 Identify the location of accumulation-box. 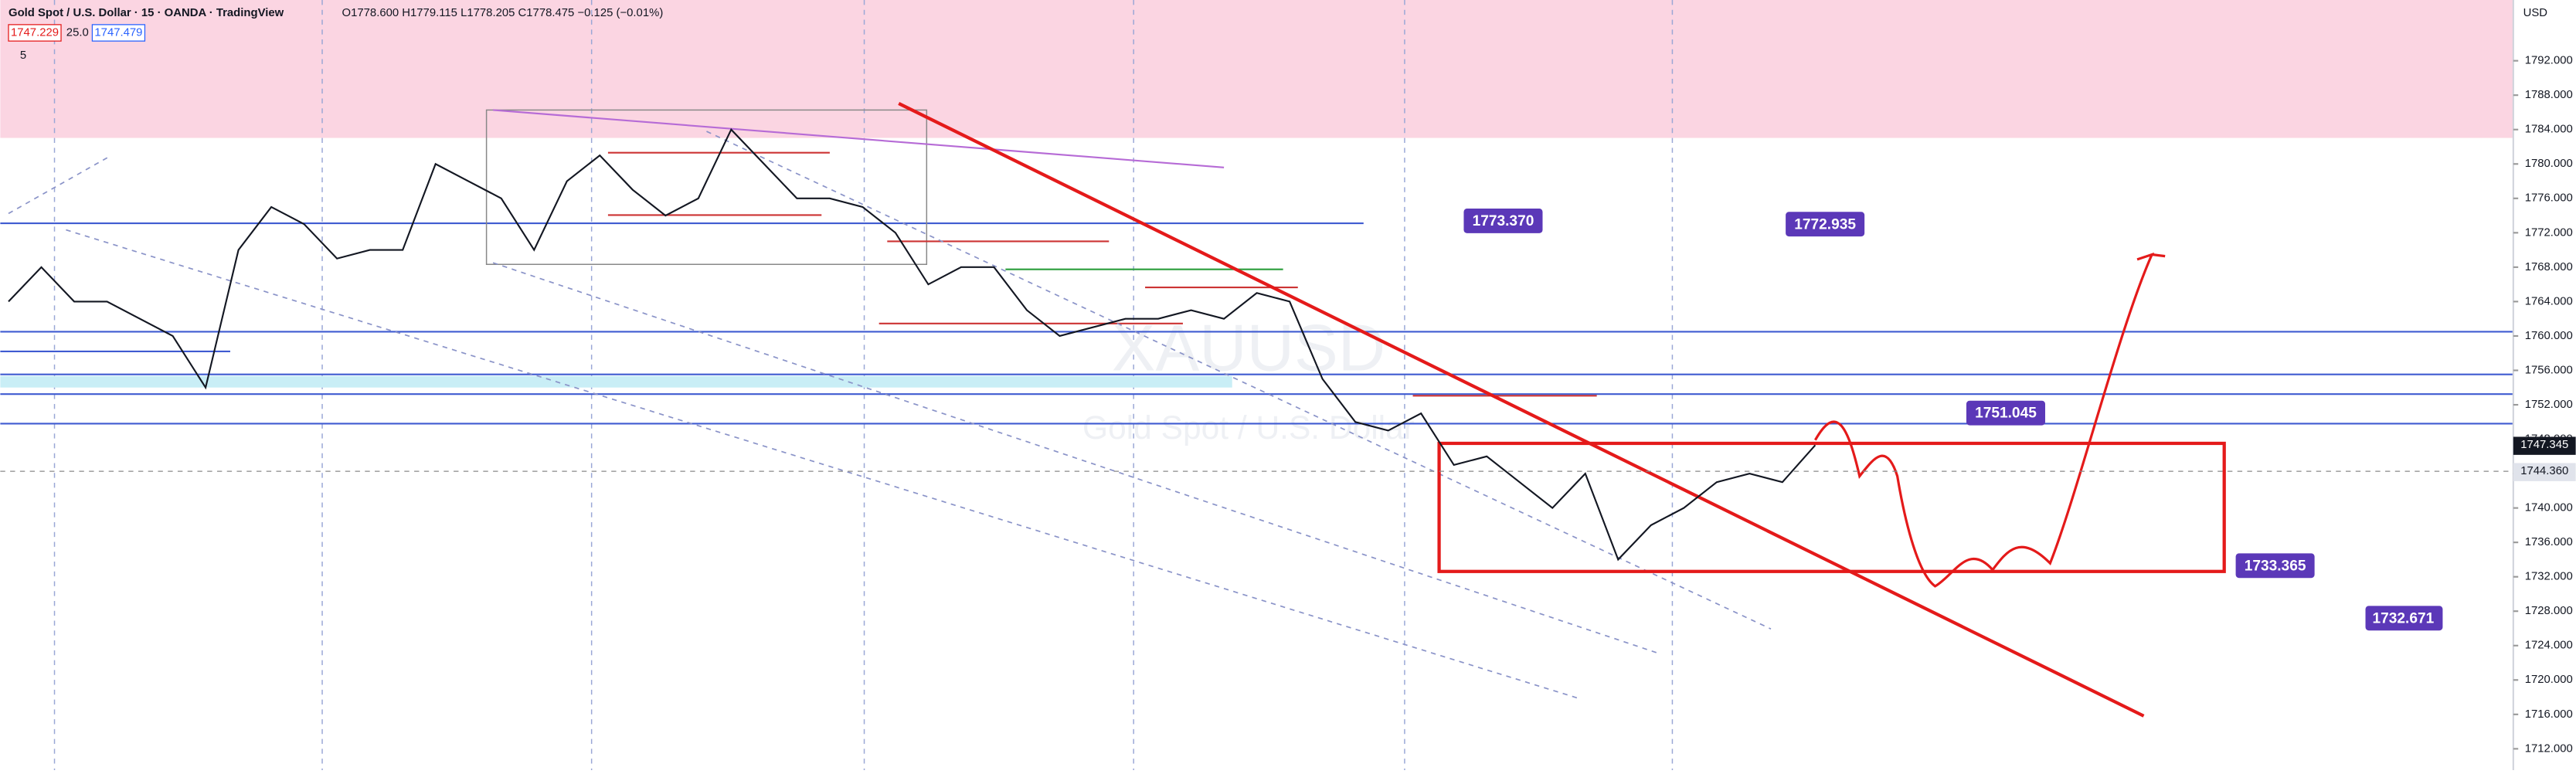
(1831, 507).